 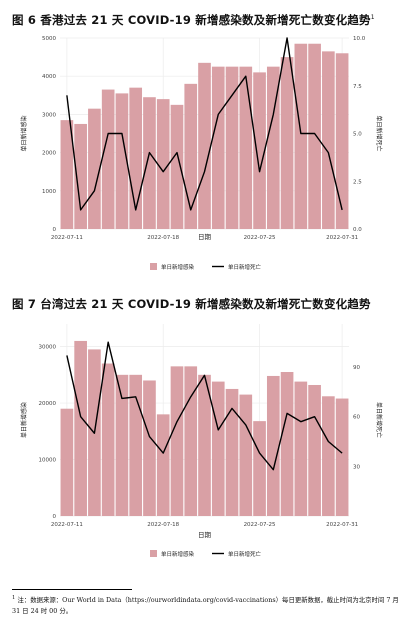 I want to click on y-left-tick-label: 3000, so click(x=49, y=115).